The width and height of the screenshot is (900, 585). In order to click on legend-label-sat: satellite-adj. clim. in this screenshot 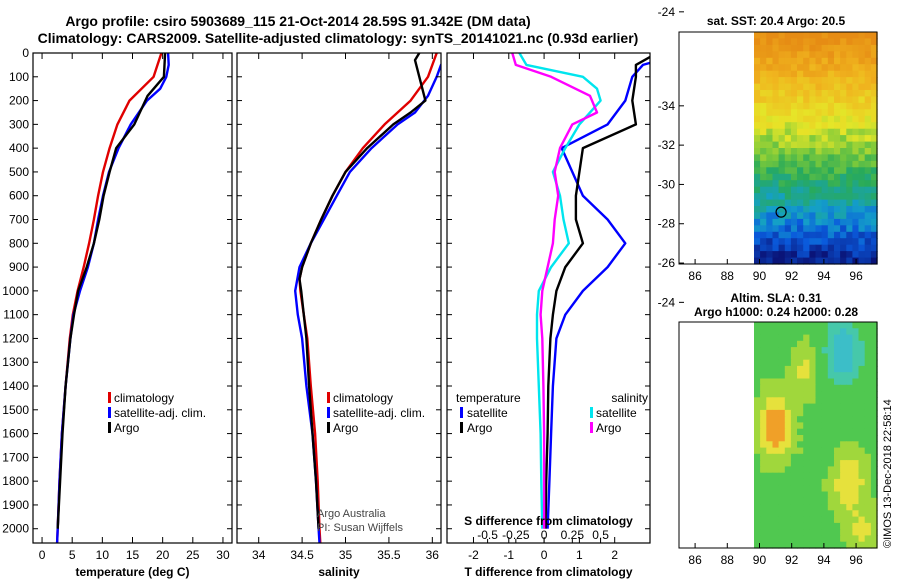, I will do `click(379, 413)`.